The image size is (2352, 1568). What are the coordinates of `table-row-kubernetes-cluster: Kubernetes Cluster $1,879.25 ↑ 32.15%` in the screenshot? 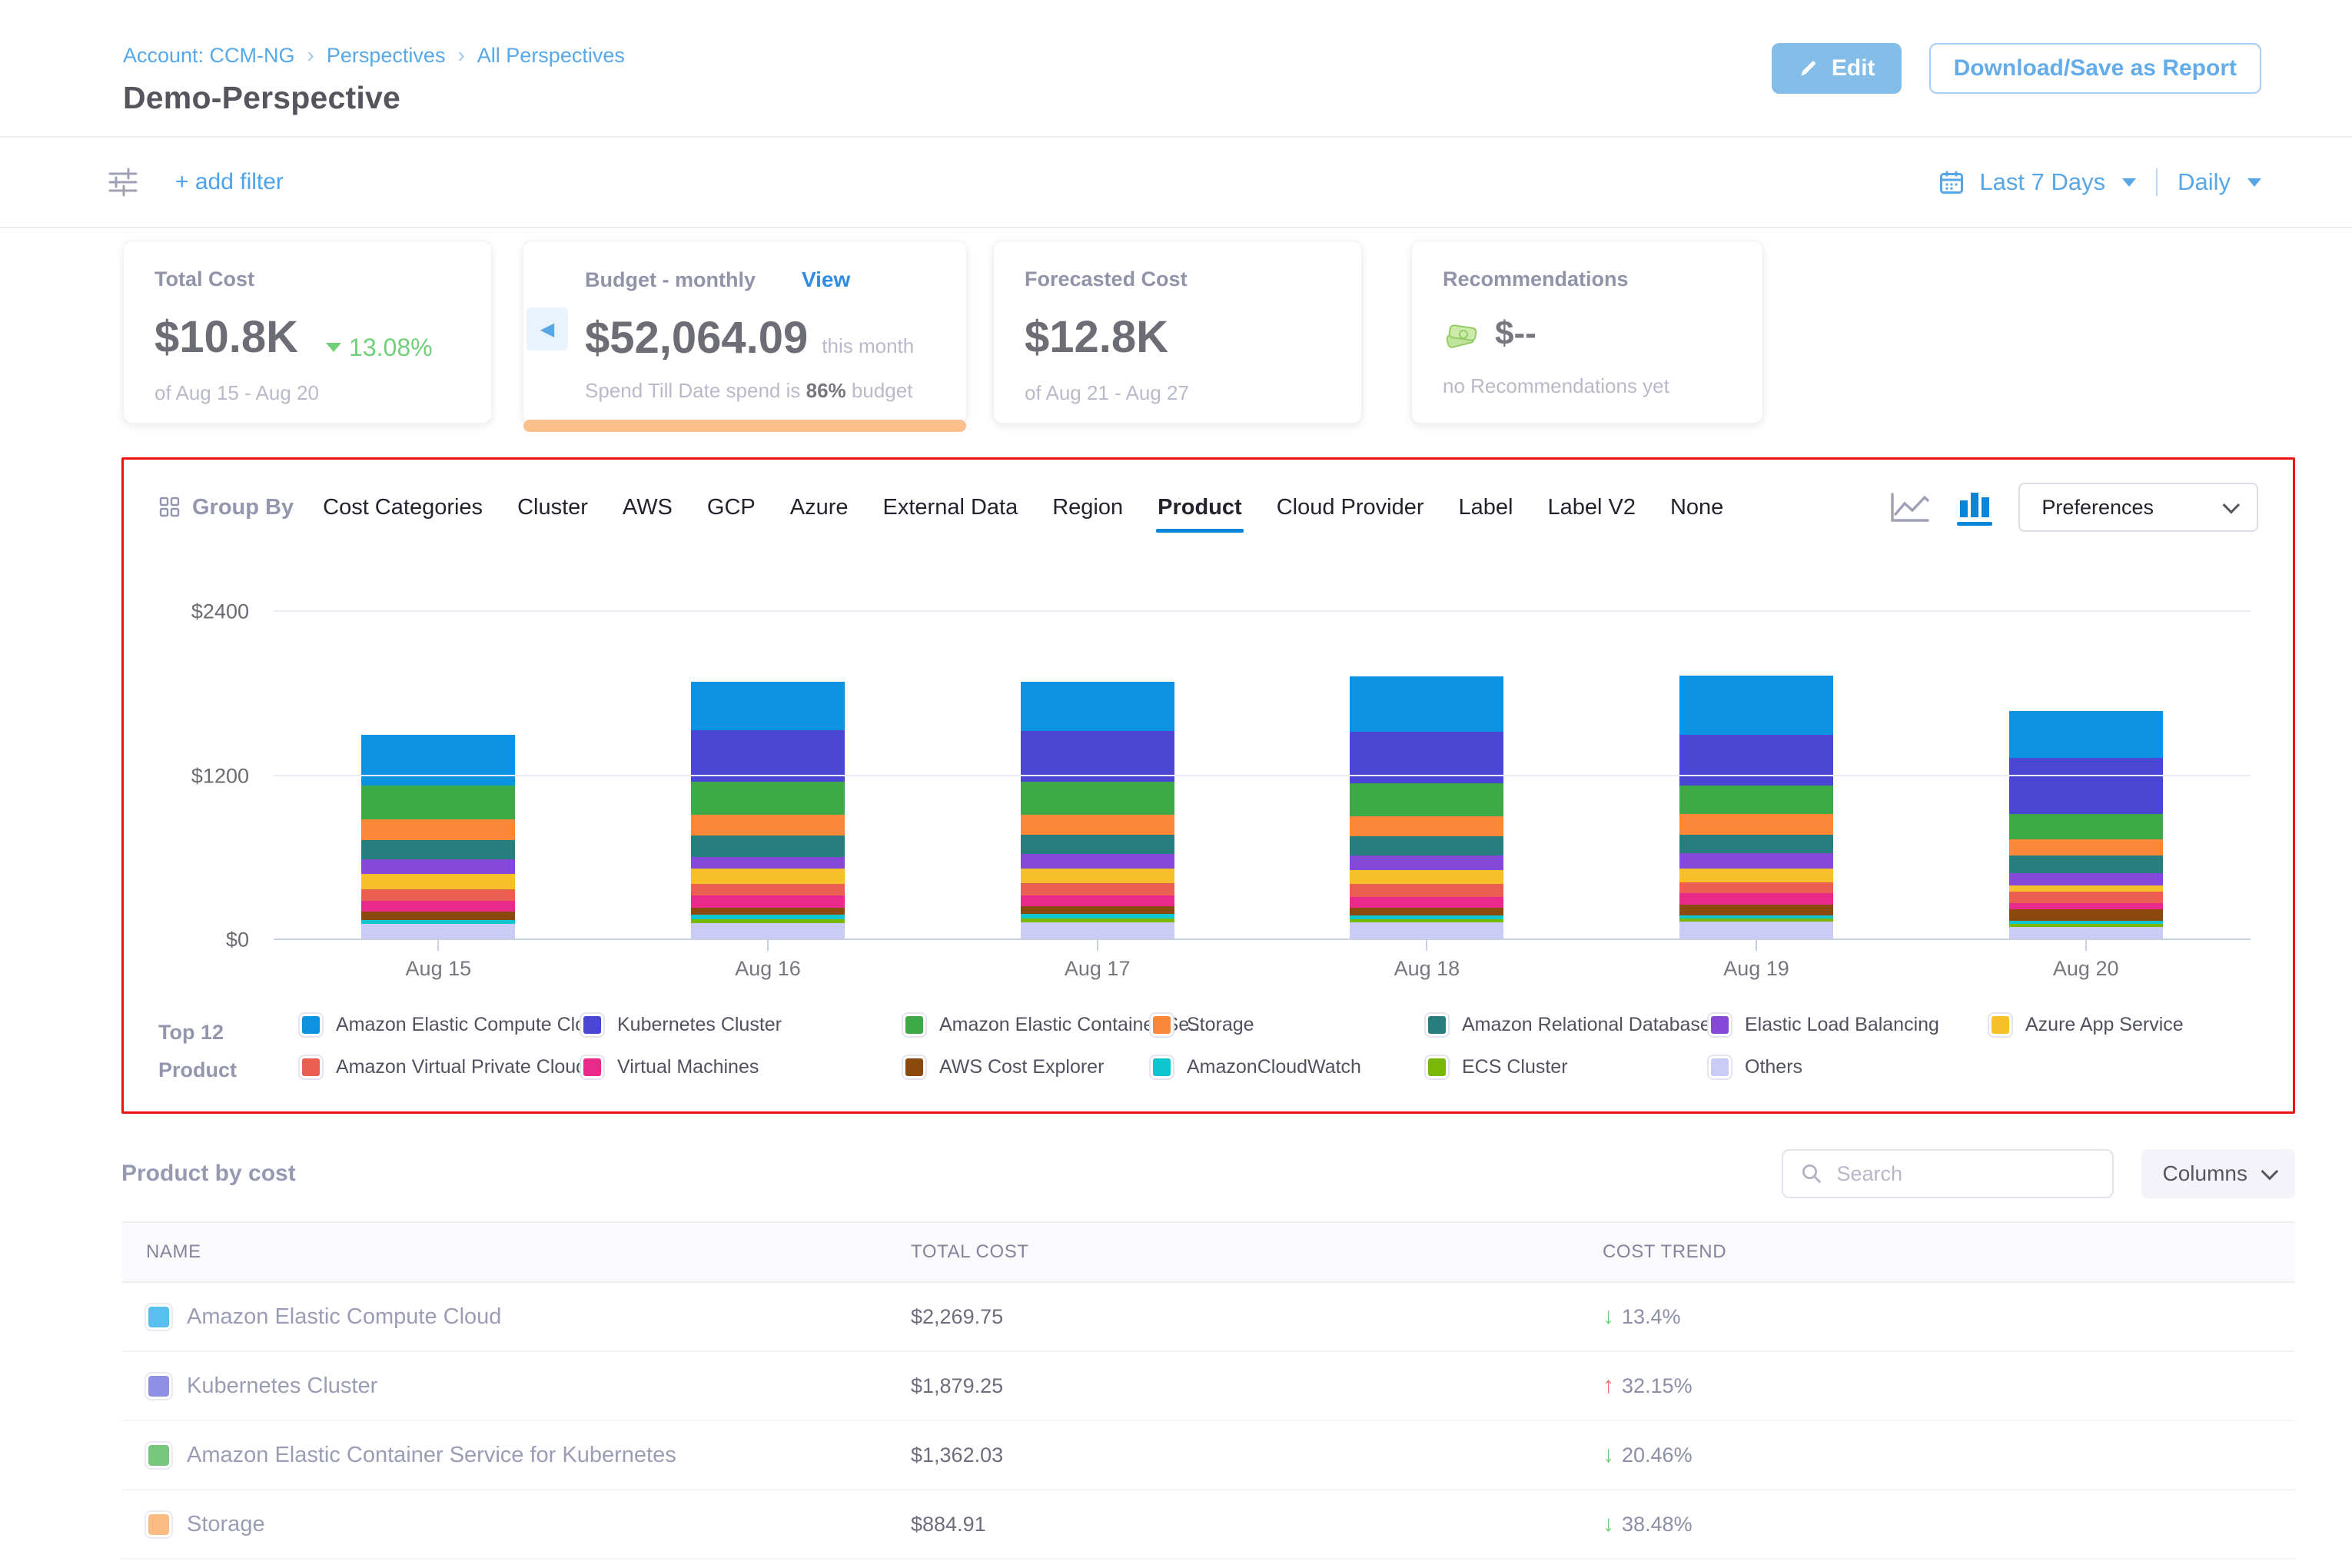 It's located at (1208, 1387).